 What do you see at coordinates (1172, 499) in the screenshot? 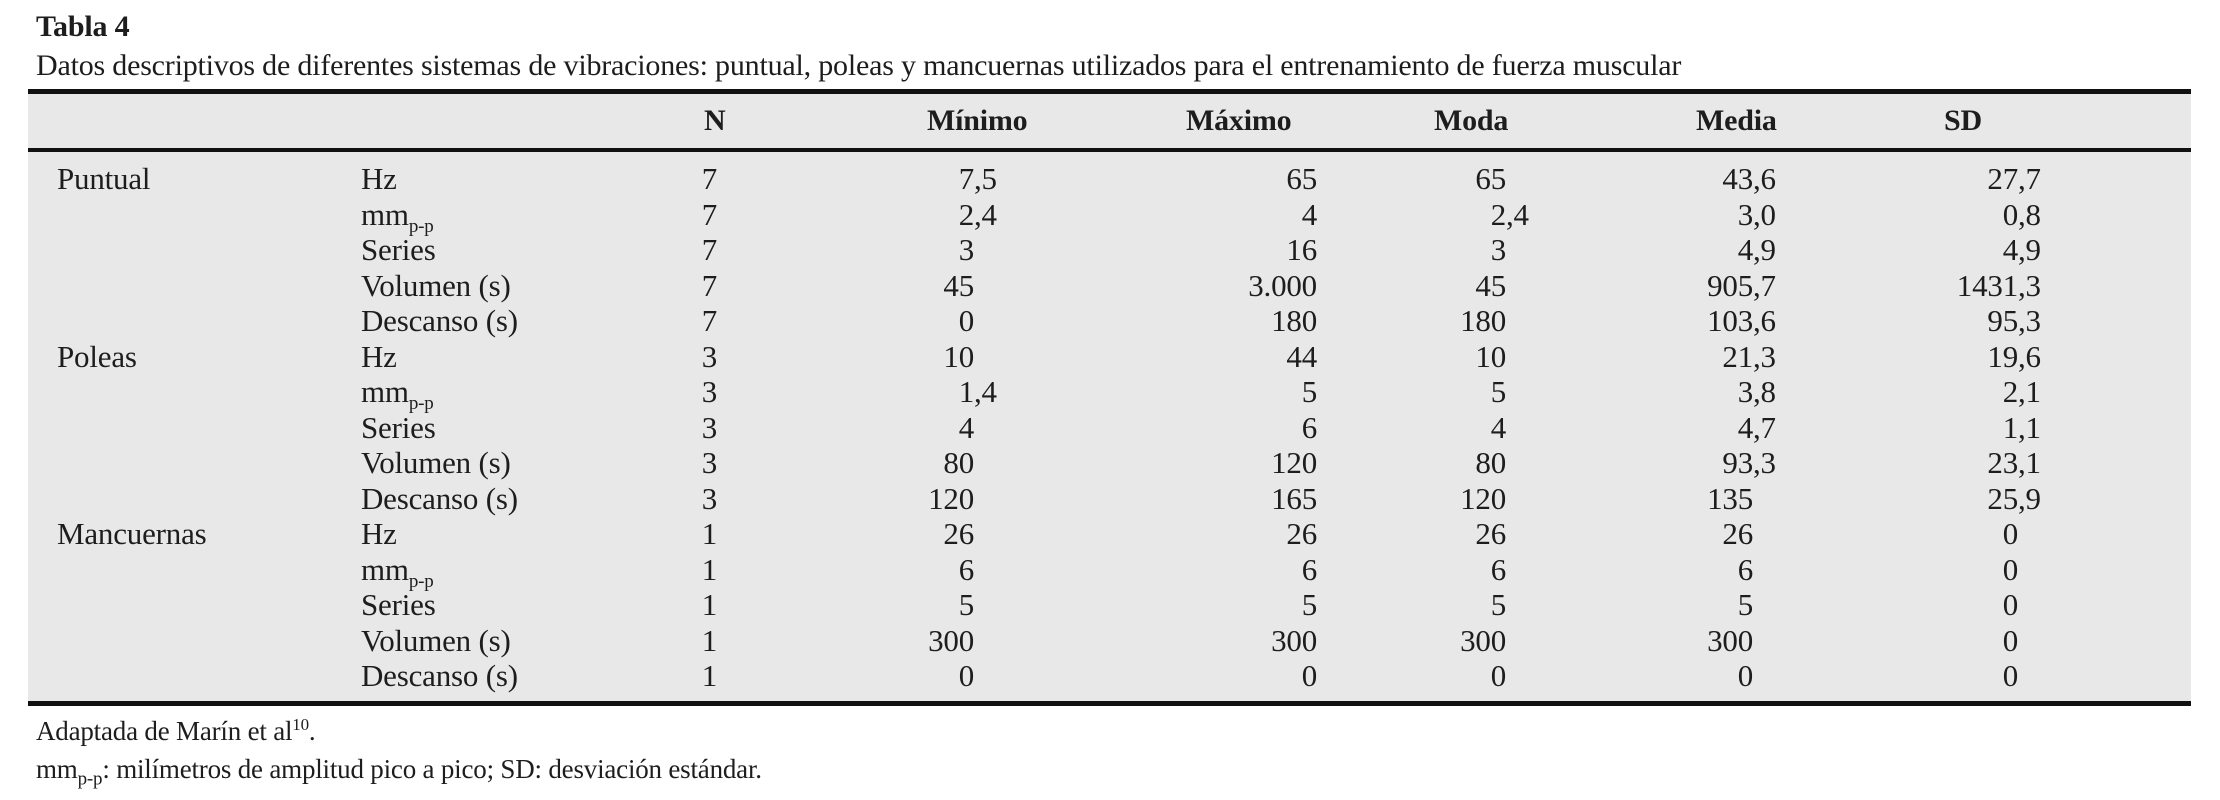
I see `cell-maximo: 165` at bounding box center [1172, 499].